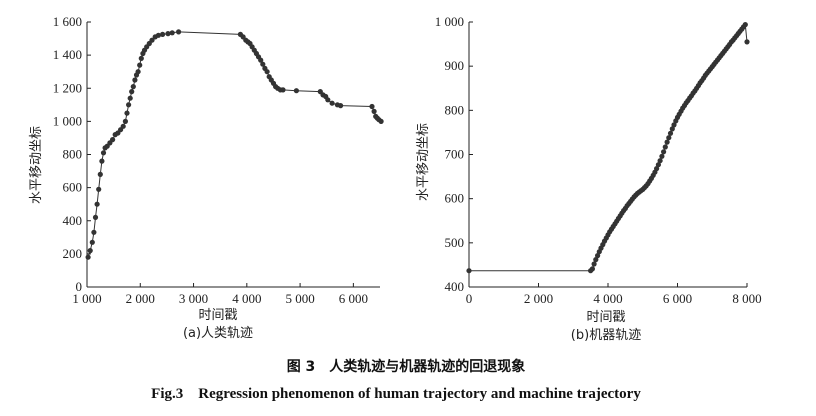 Image resolution: width=816 pixels, height=416 pixels. I want to click on y-tick-label: 0, so click(79, 286).